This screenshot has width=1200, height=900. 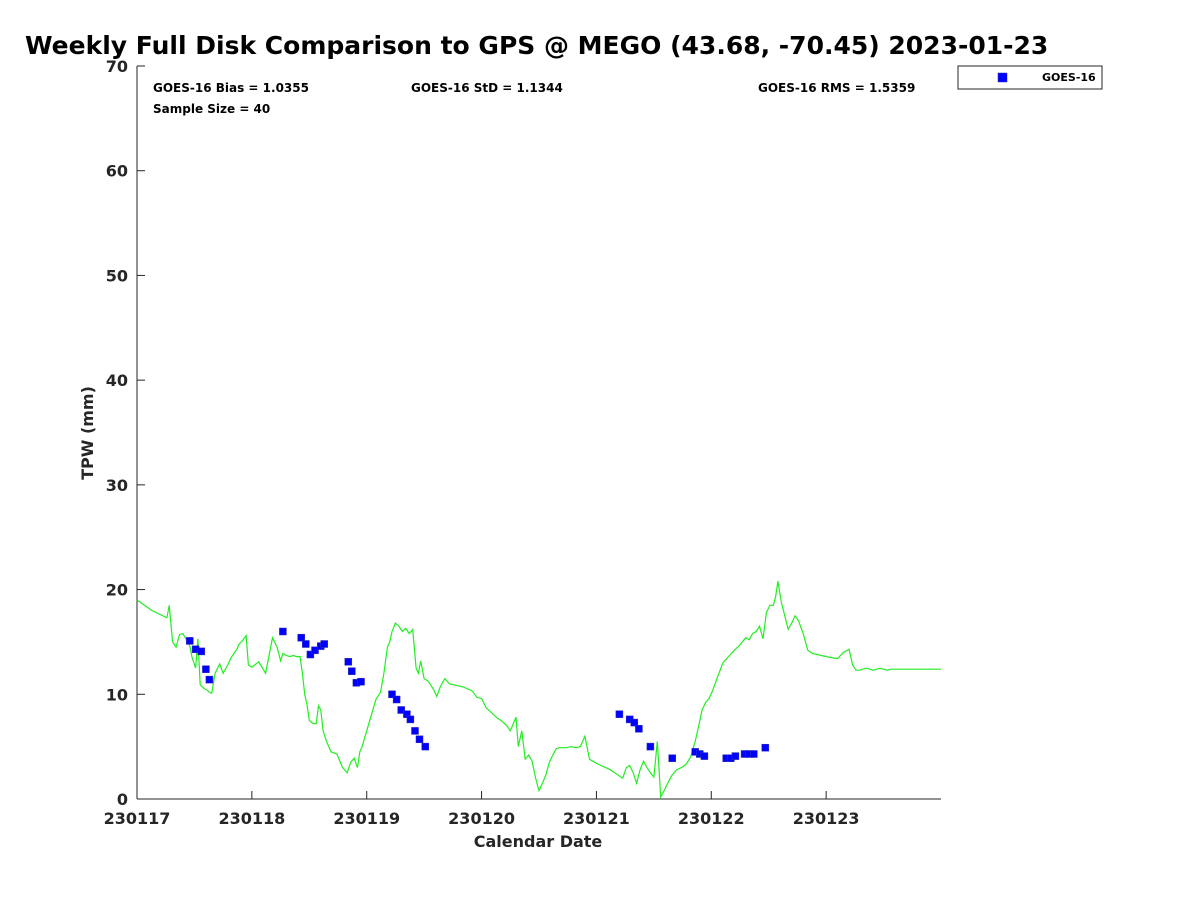 I want to click on legend-marker-icon, so click(x=1002, y=77).